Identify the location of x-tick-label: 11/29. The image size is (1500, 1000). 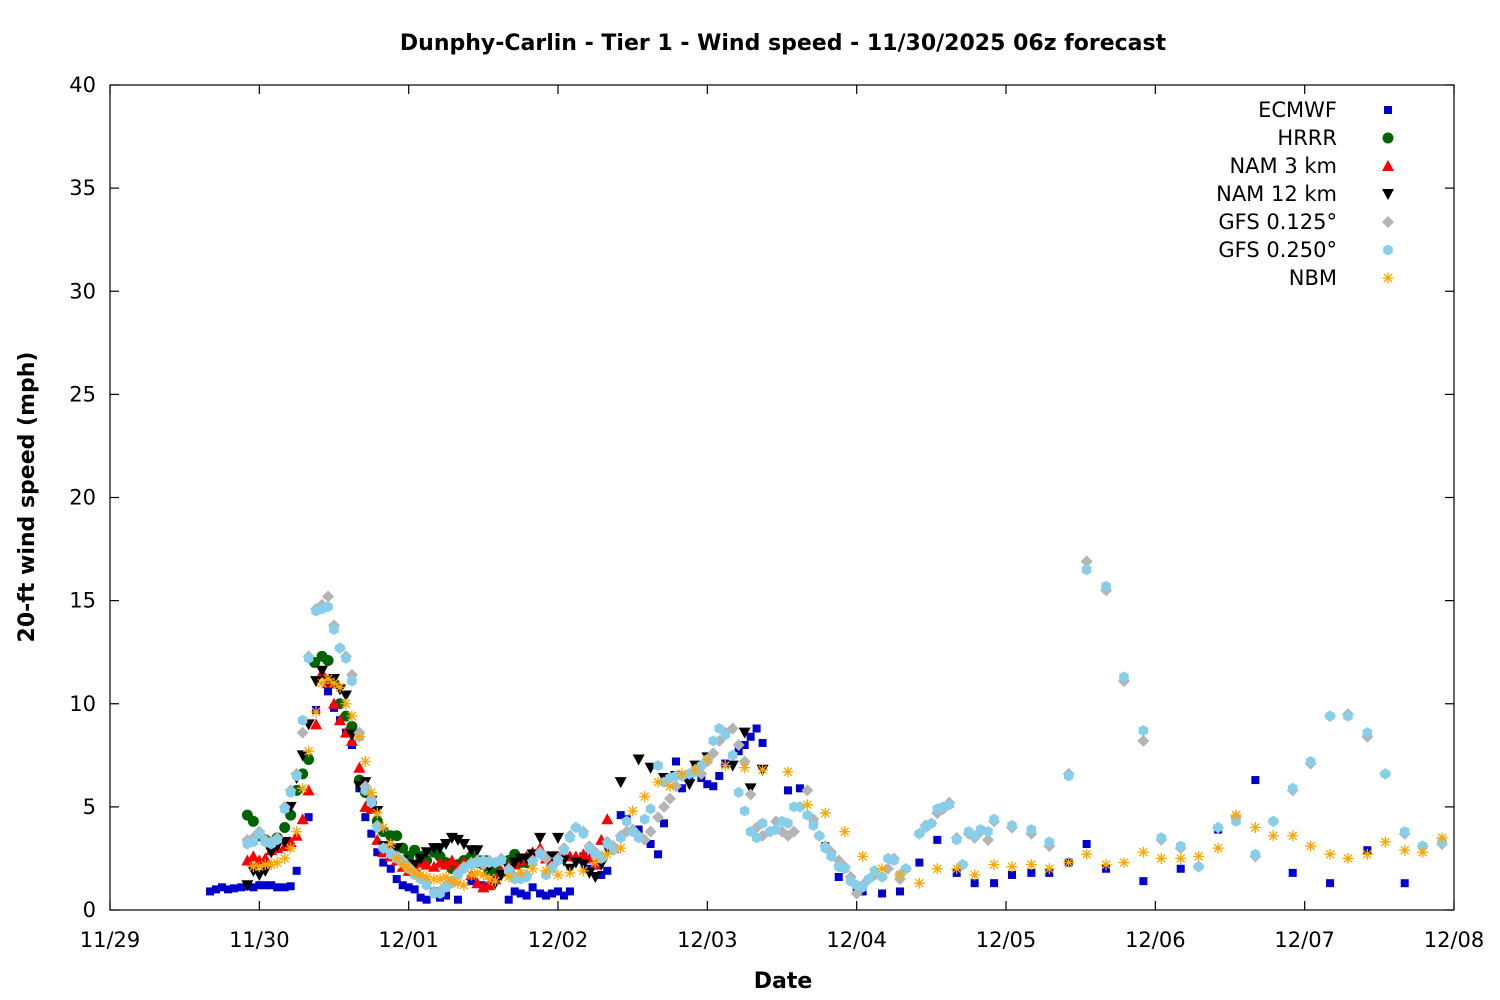
(110, 940).